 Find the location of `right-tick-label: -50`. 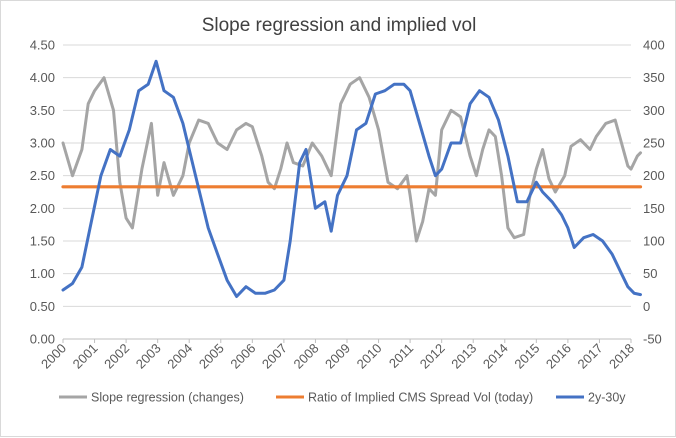

right-tick-label: -50 is located at coordinates (652, 339).